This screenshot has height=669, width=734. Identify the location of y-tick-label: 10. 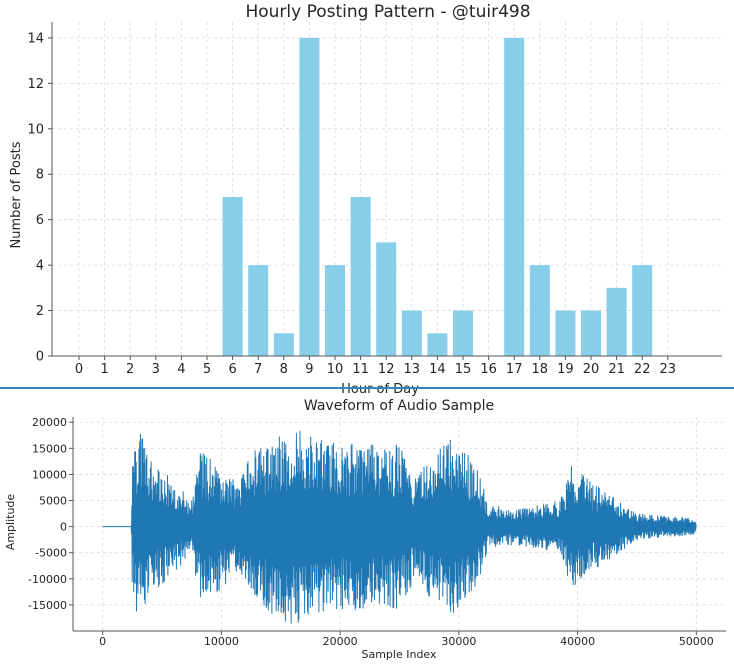
(35, 129).